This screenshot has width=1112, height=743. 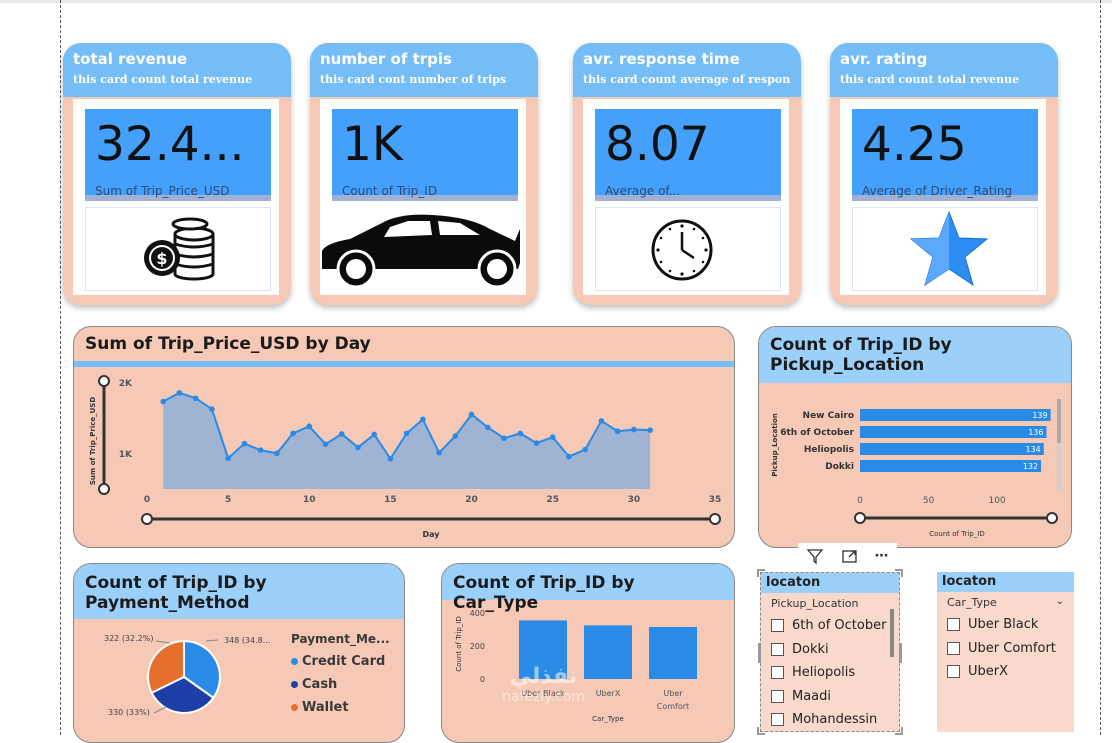 What do you see at coordinates (386, 59) in the screenshot?
I see `card-title: number of trpis` at bounding box center [386, 59].